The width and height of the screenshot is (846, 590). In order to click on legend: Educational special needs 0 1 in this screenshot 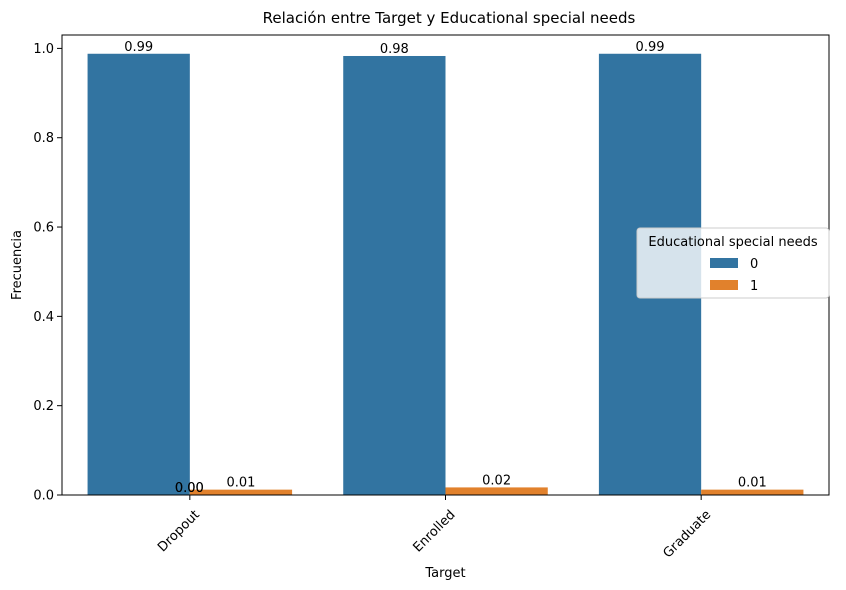, I will do `click(733, 263)`.